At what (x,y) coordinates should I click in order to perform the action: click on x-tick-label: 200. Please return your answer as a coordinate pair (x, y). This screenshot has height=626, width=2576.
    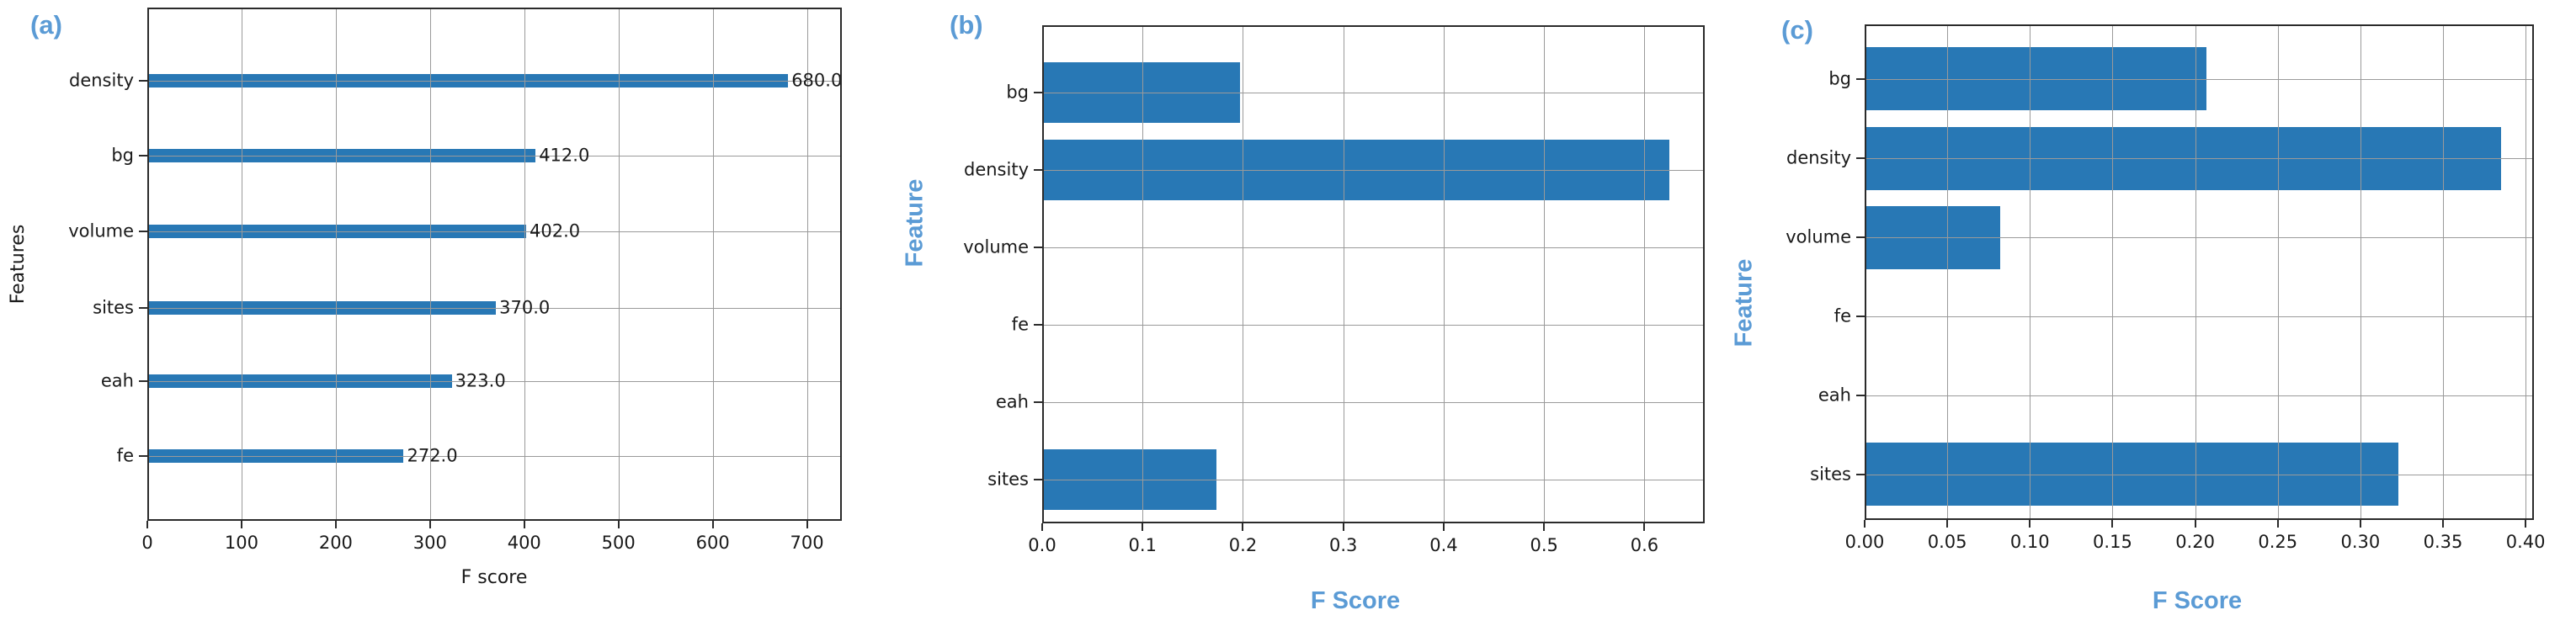
    Looking at the image, I should click on (335, 543).